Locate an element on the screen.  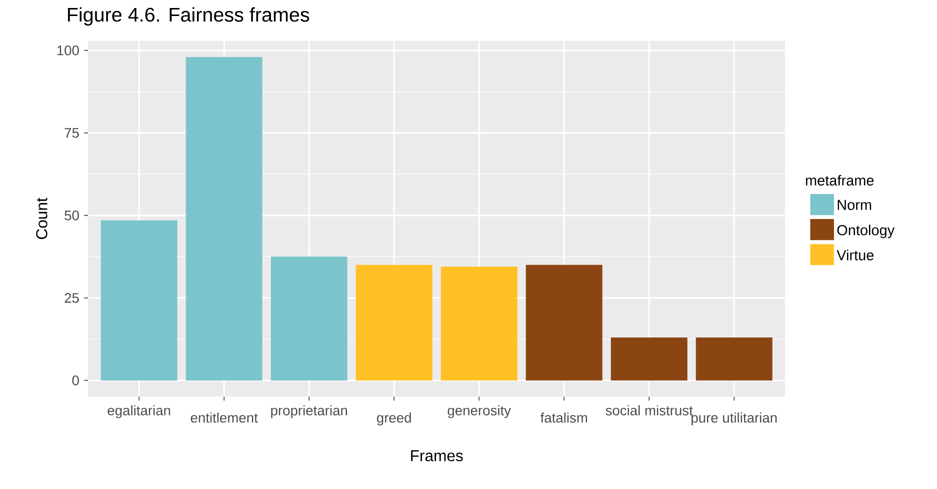
y-tick-label: 50 is located at coordinates (71, 215).